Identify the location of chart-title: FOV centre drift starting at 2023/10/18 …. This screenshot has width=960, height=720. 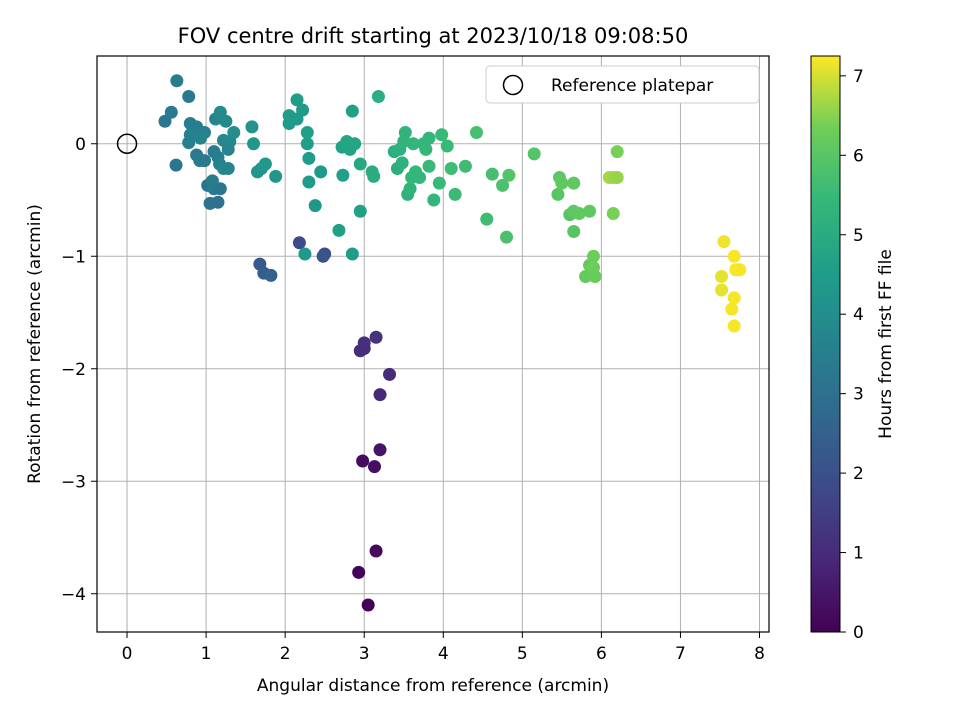
(433, 36).